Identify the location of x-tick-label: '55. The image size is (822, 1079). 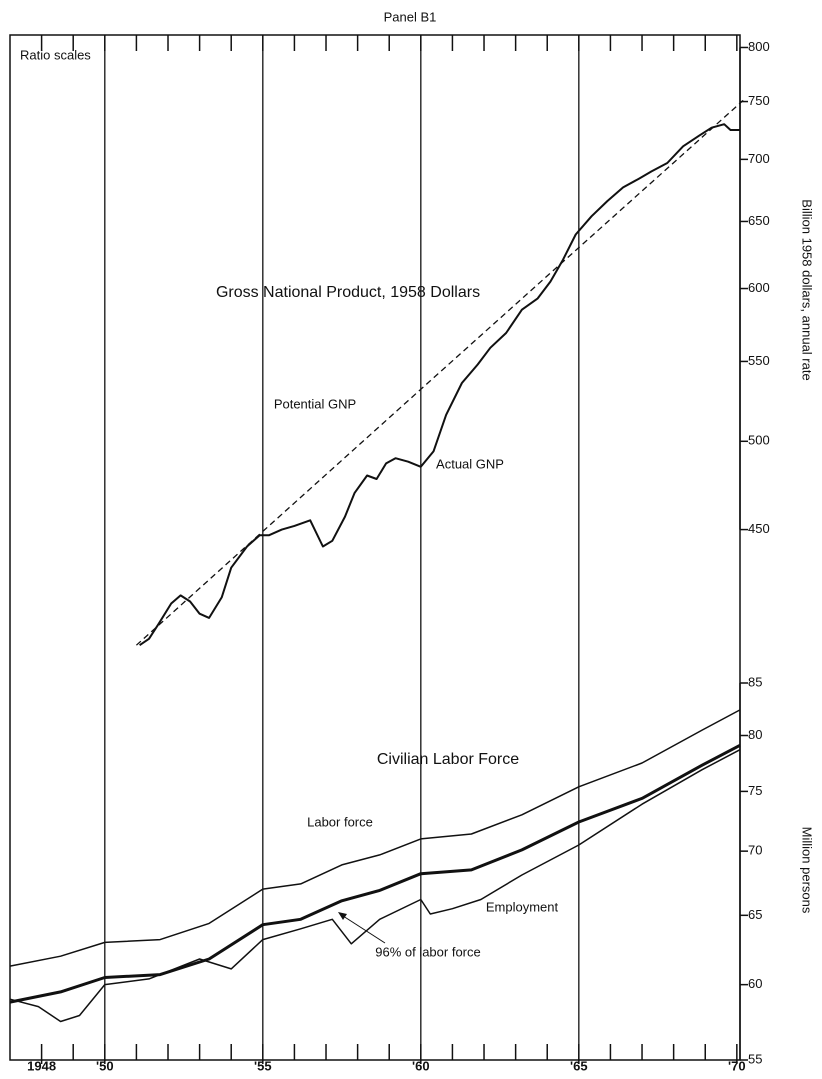
(263, 1065).